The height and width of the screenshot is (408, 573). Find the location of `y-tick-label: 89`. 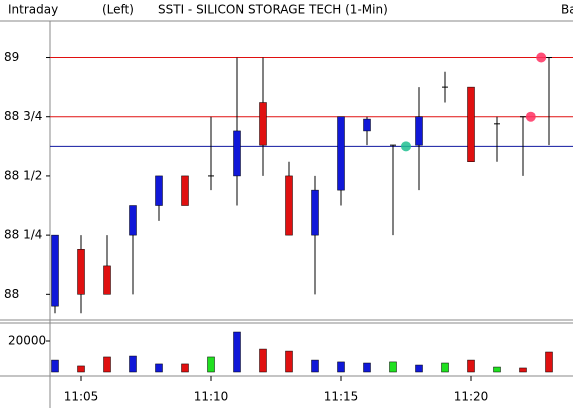

y-tick-label: 89 is located at coordinates (11, 57).